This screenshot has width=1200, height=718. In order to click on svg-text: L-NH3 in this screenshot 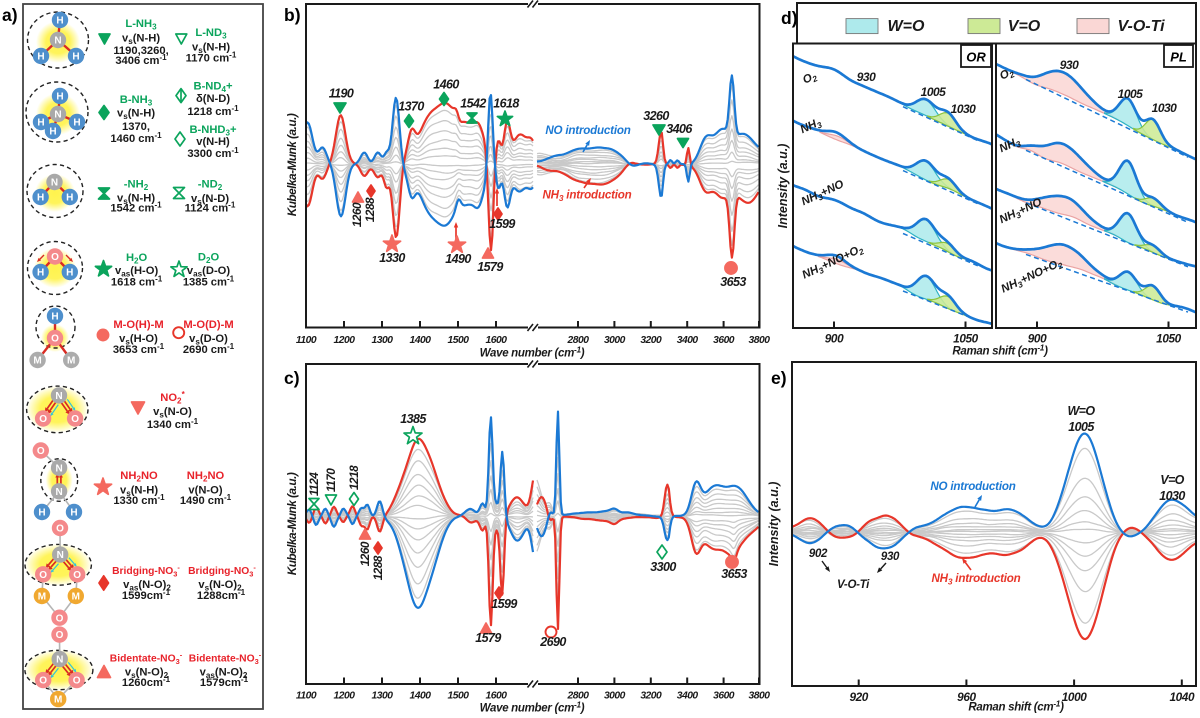, I will do `click(141, 25)`.